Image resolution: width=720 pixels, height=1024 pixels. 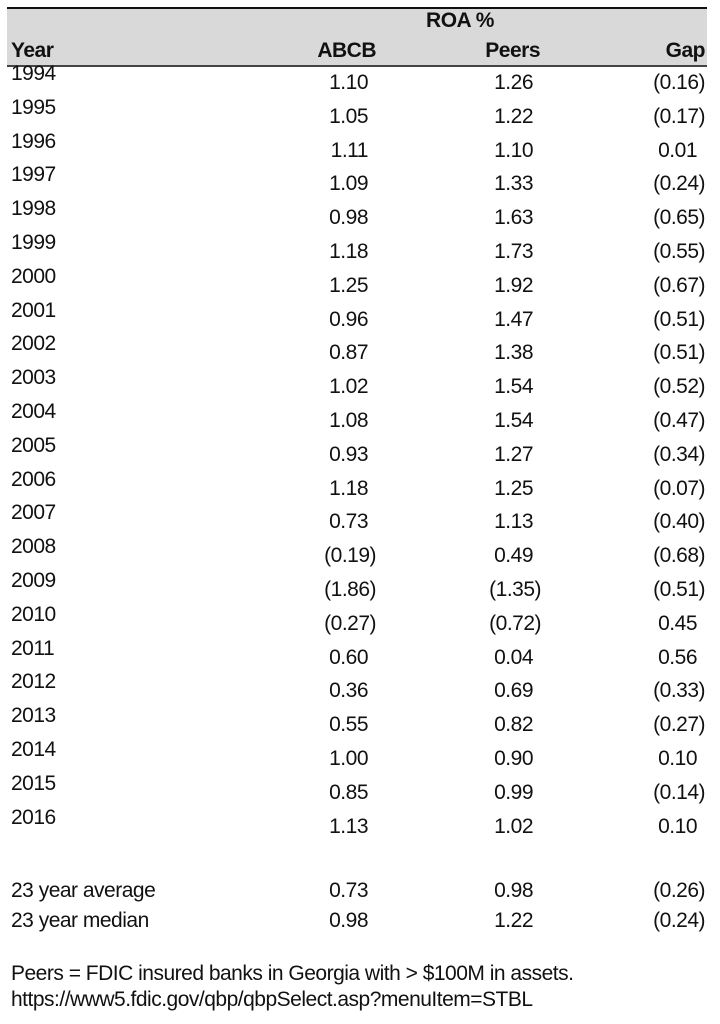 I want to click on peers-cell: 0.99, so click(x=513, y=792).